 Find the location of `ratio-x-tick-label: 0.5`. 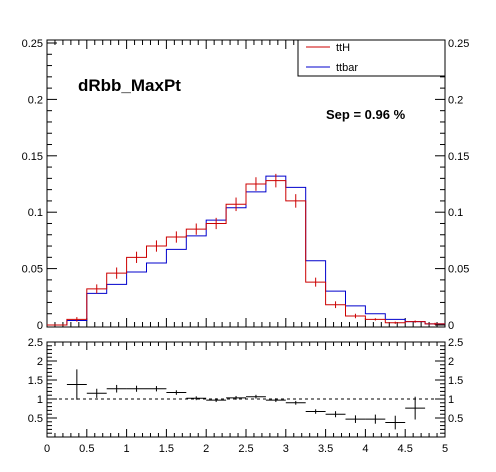

ratio-x-tick-label: 0.5 is located at coordinates (86, 449).